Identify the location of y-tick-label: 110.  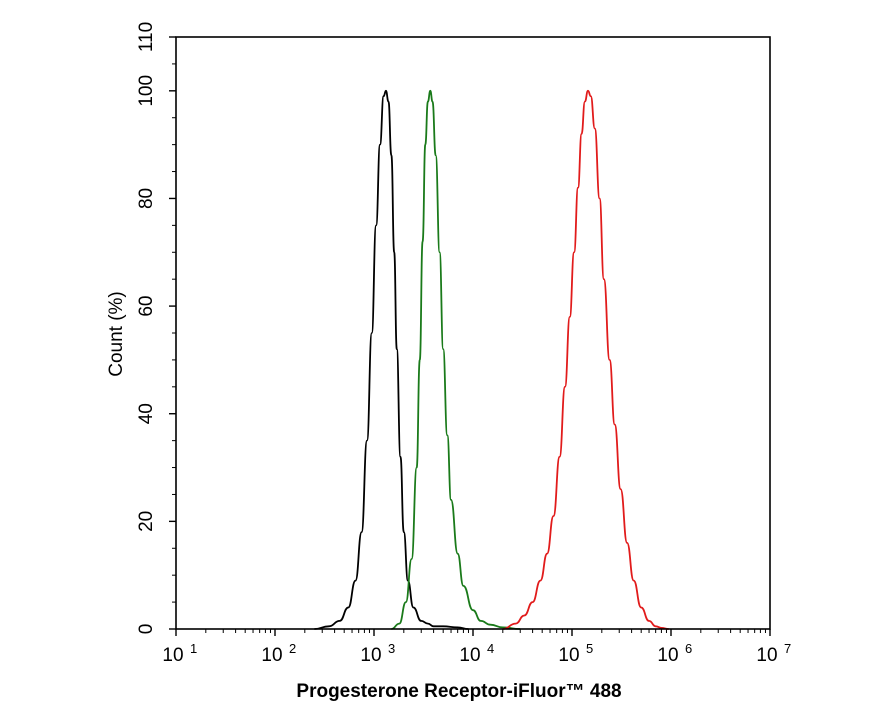
(146, 37).